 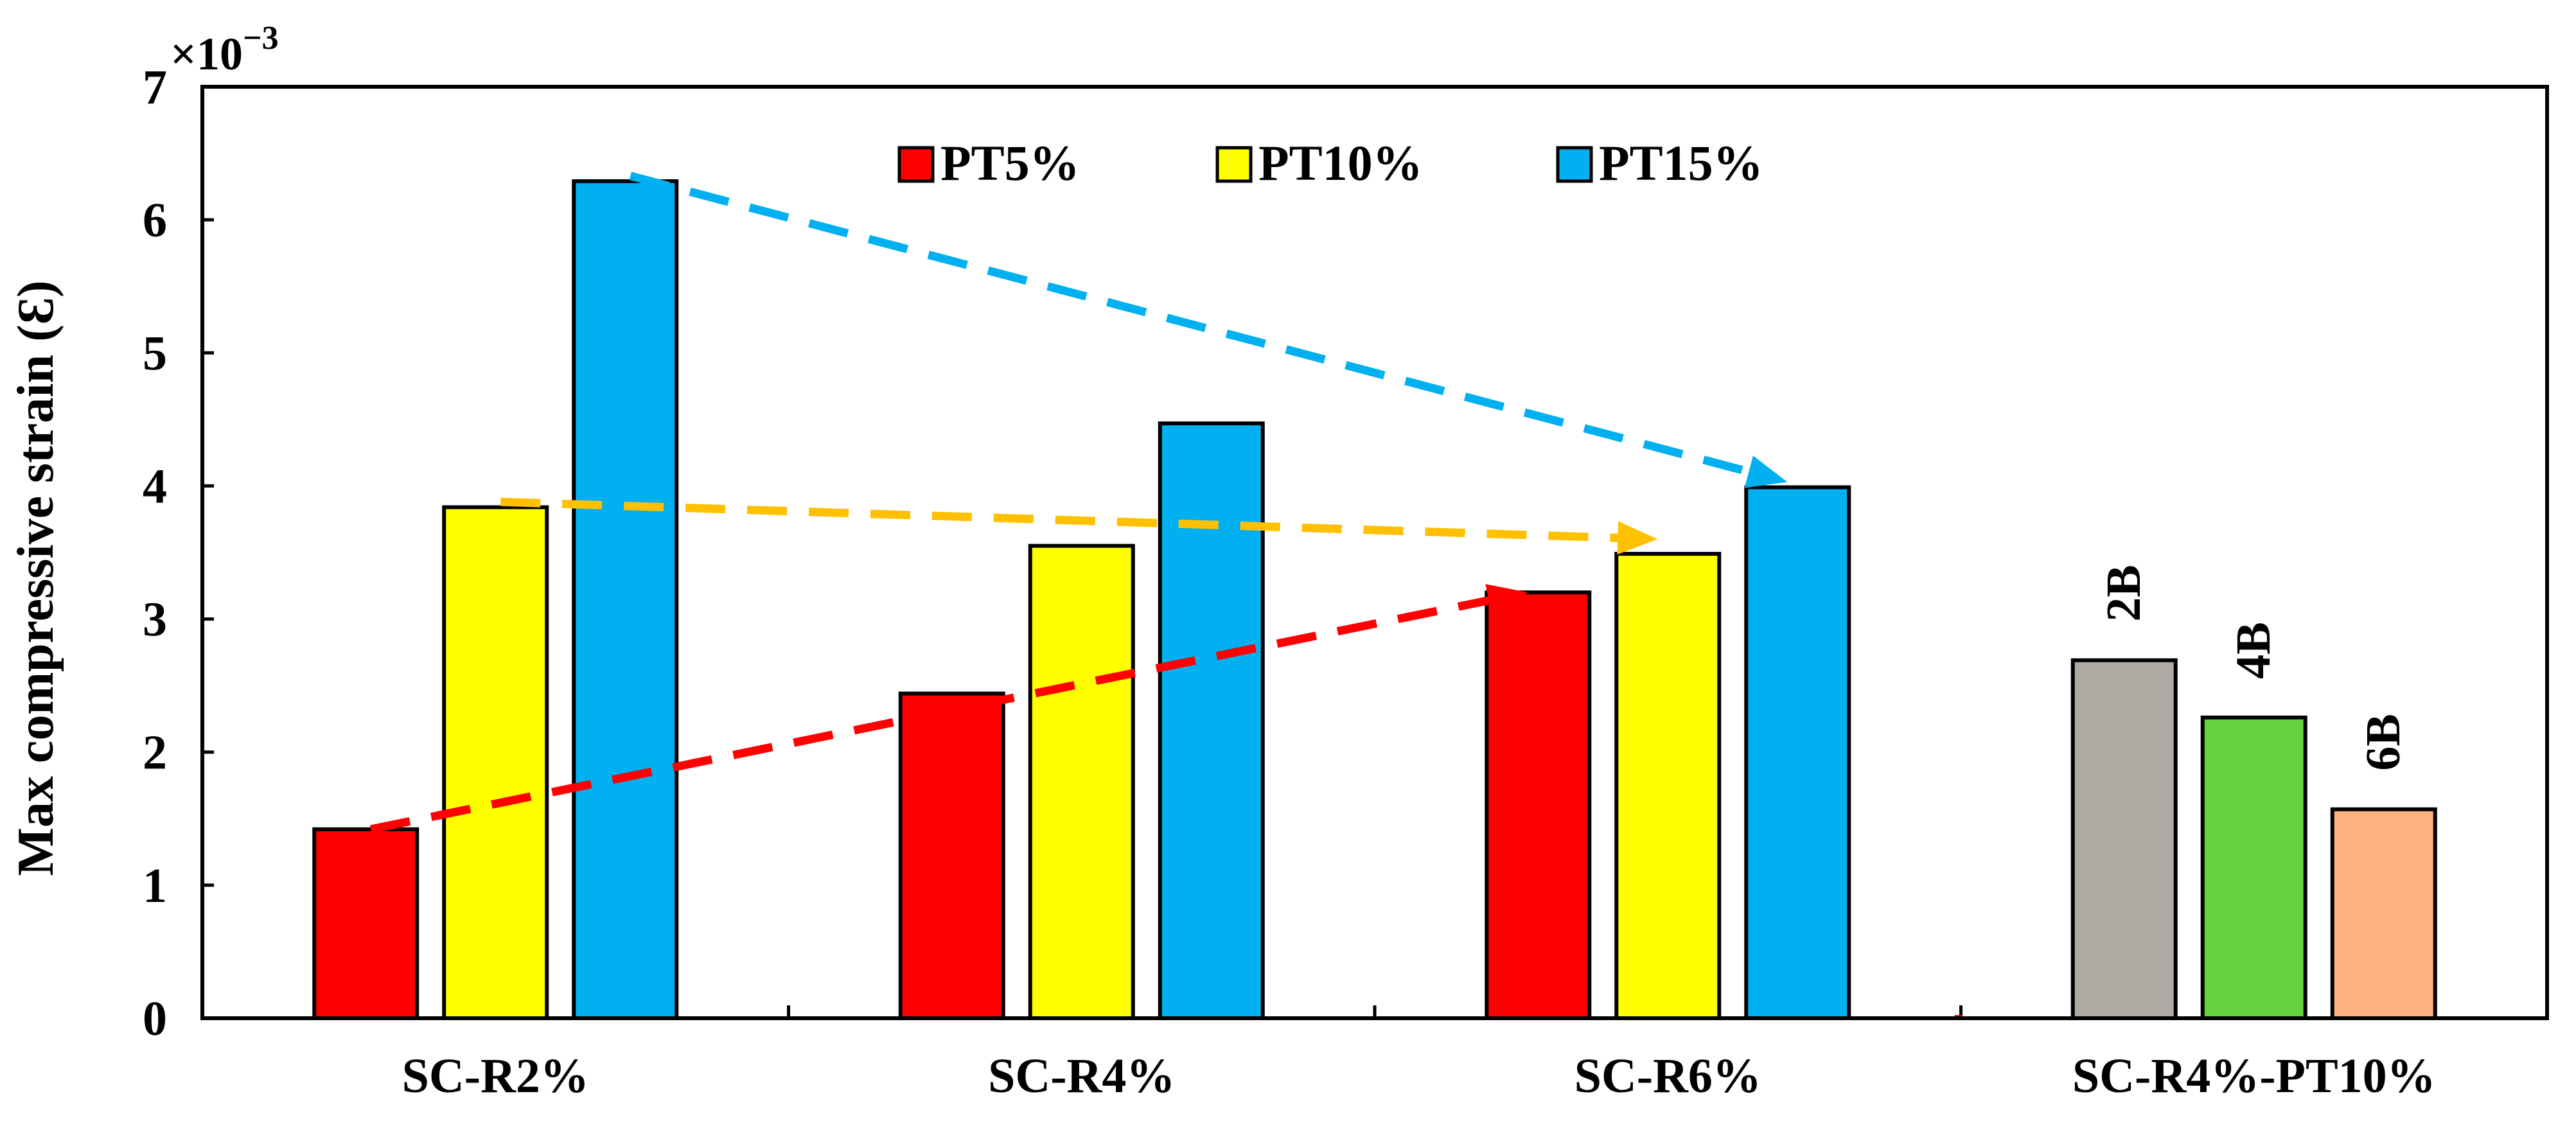 What do you see at coordinates (2253, 650) in the screenshot?
I see `bar-annotation-4b: 4B` at bounding box center [2253, 650].